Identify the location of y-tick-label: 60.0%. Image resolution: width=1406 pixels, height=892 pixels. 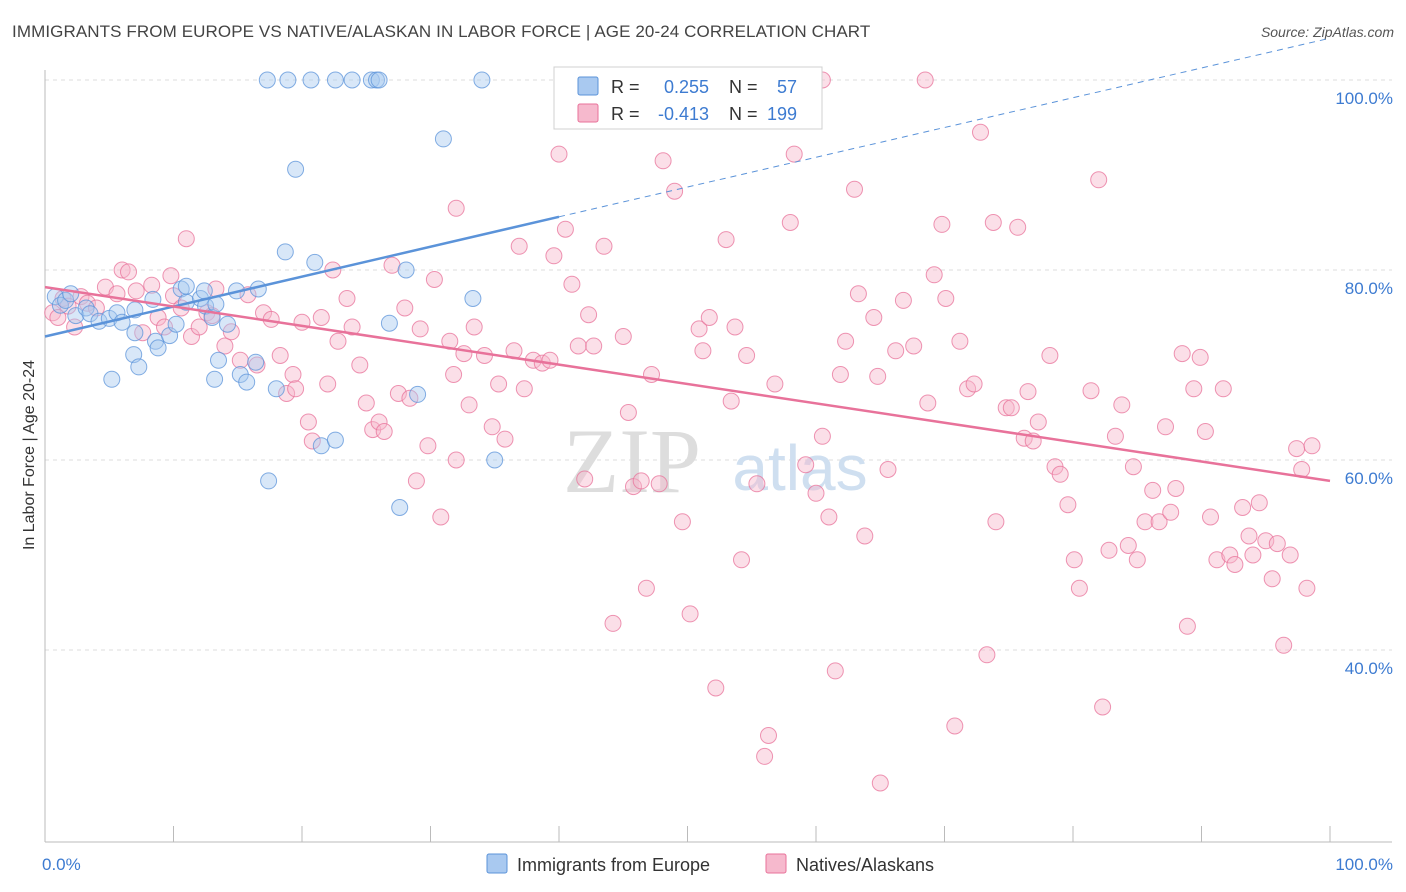
(1369, 478).